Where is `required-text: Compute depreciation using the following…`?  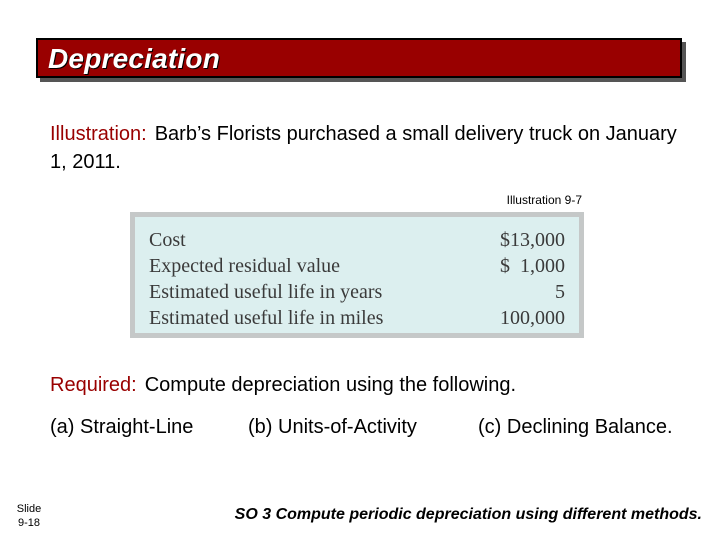
required-text: Compute depreciation using the following… is located at coordinates (330, 385).